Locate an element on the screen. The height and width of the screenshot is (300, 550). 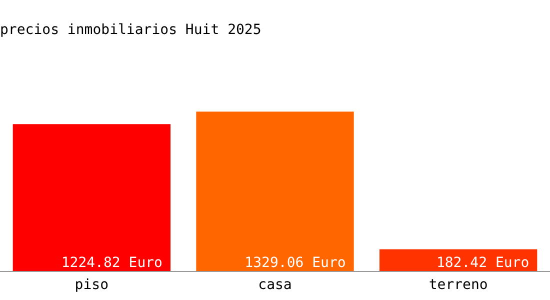
data-label: 1329.06 Euro is located at coordinates (295, 262).